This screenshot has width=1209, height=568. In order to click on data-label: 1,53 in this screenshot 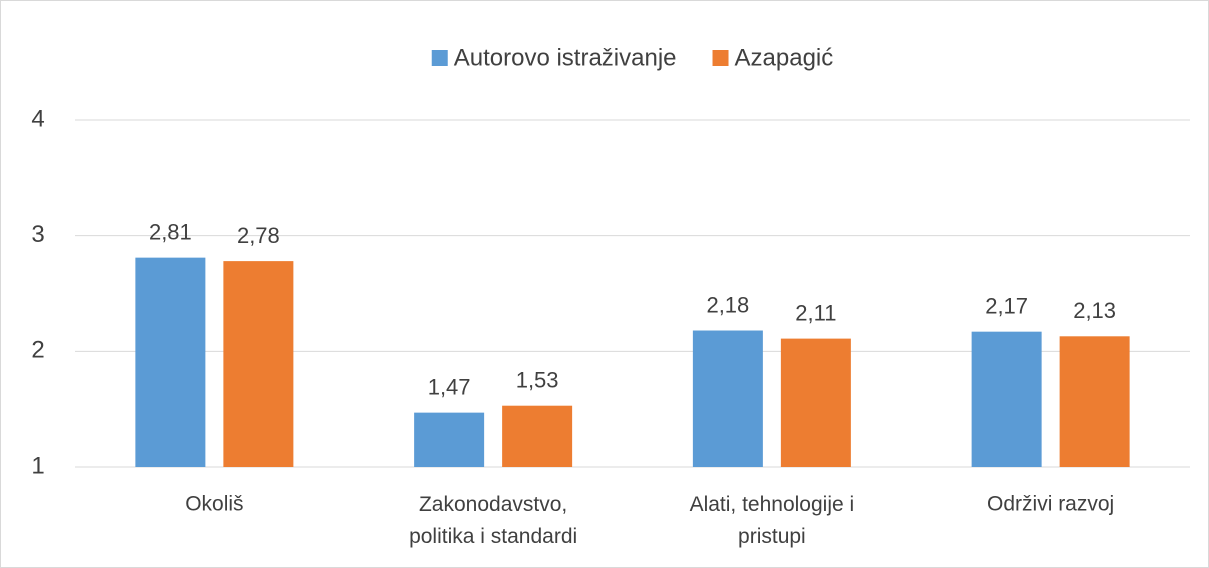, I will do `click(537, 380)`.